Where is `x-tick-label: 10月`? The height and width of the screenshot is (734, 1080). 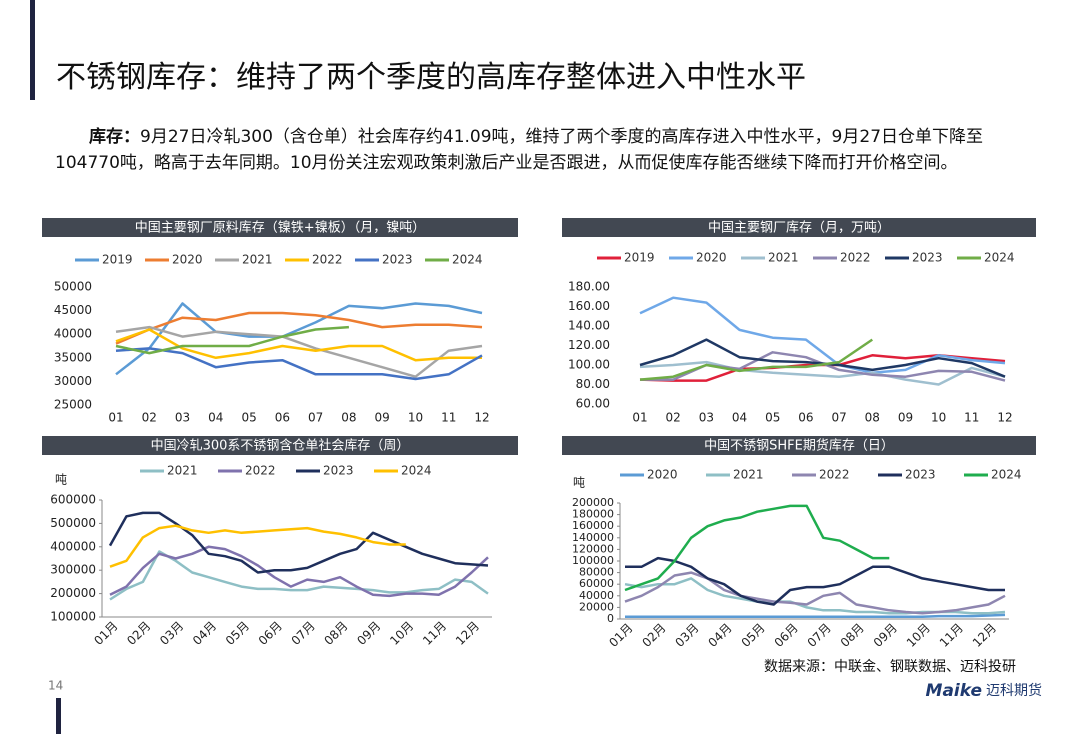
x-tick-label: 10月 is located at coordinates (401, 633).